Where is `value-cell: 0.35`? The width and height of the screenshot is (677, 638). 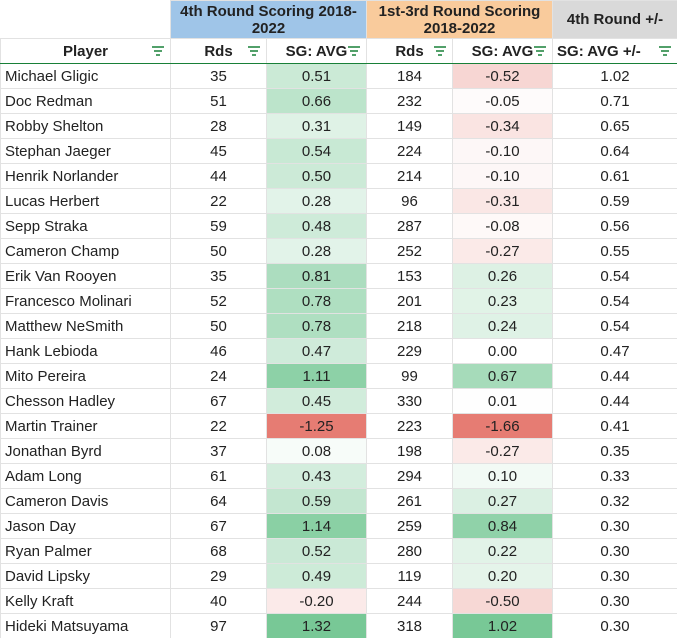
value-cell: 0.35 is located at coordinates (614, 451).